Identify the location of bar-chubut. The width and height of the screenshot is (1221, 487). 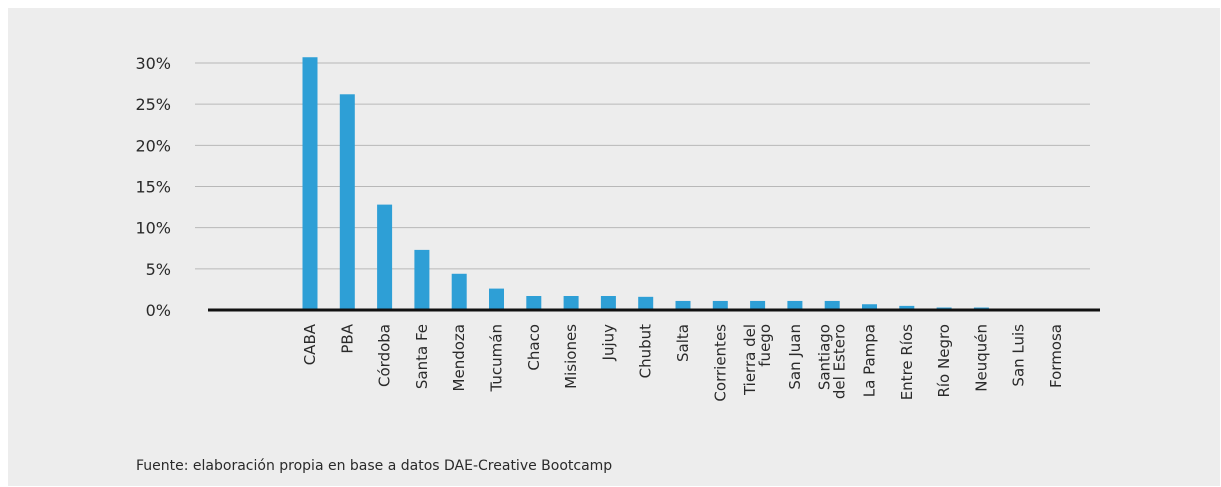
(646, 303).